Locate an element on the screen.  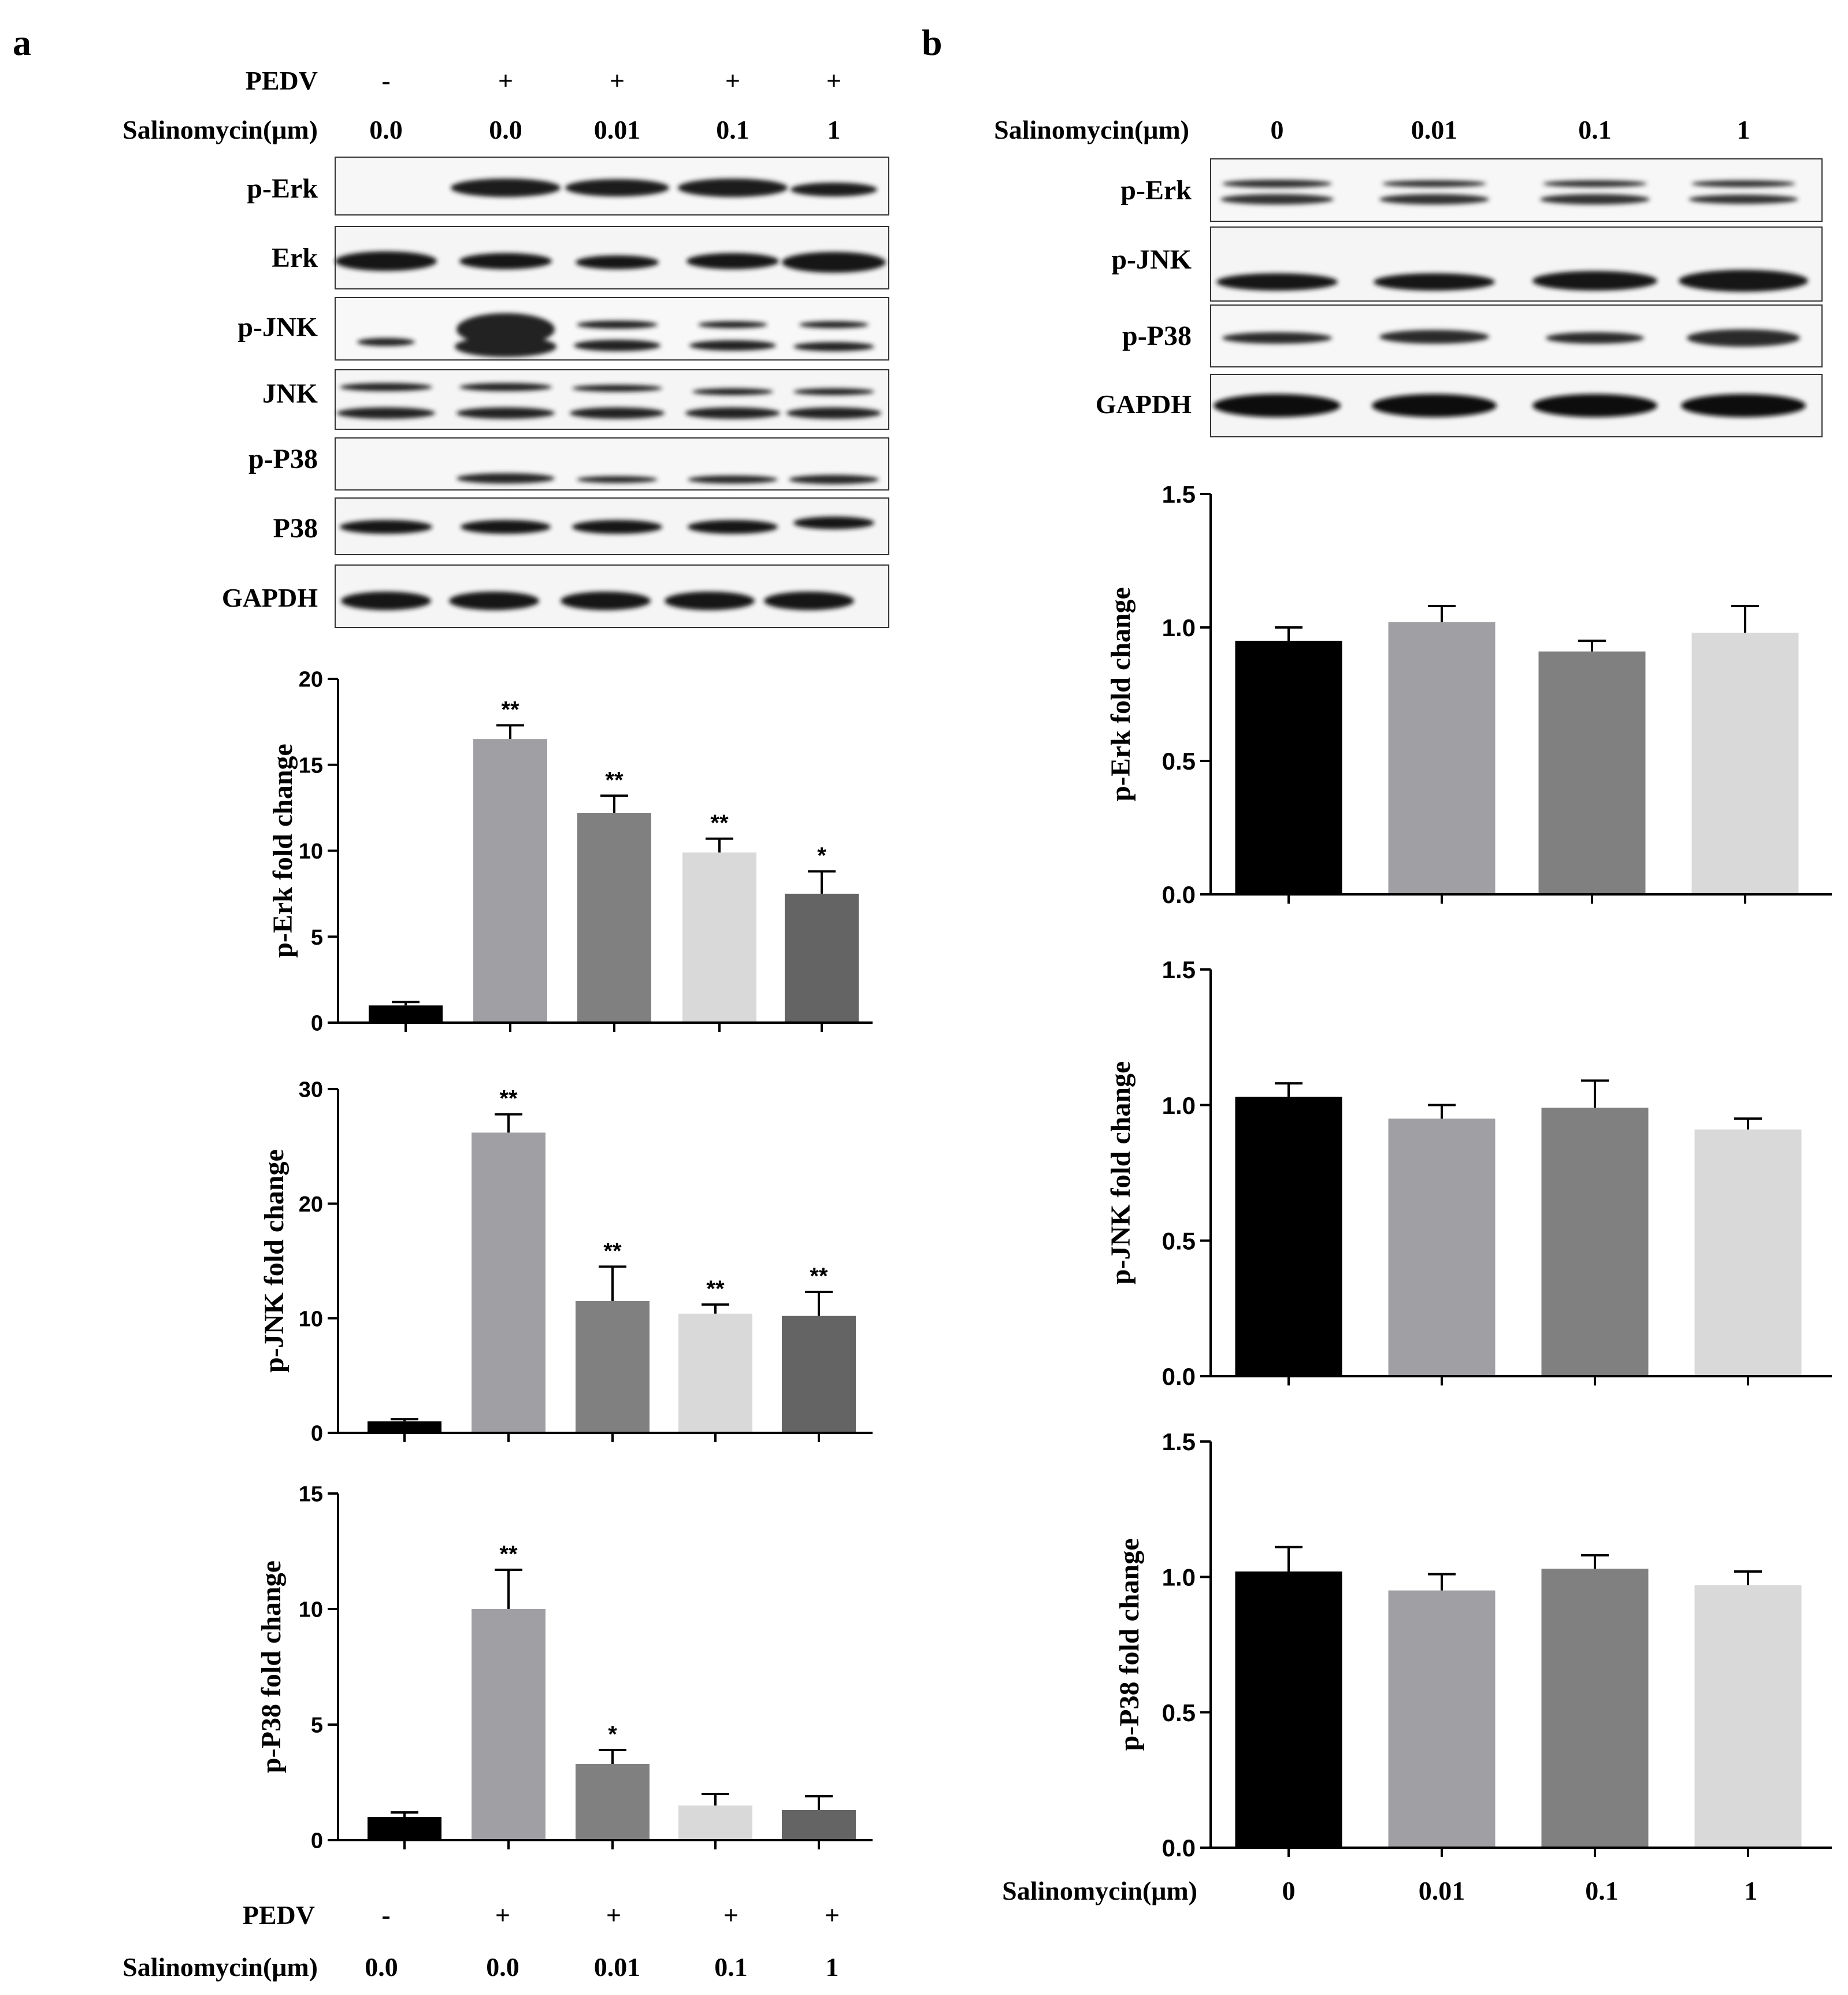
blot-p-p38 is located at coordinates (612, 464).